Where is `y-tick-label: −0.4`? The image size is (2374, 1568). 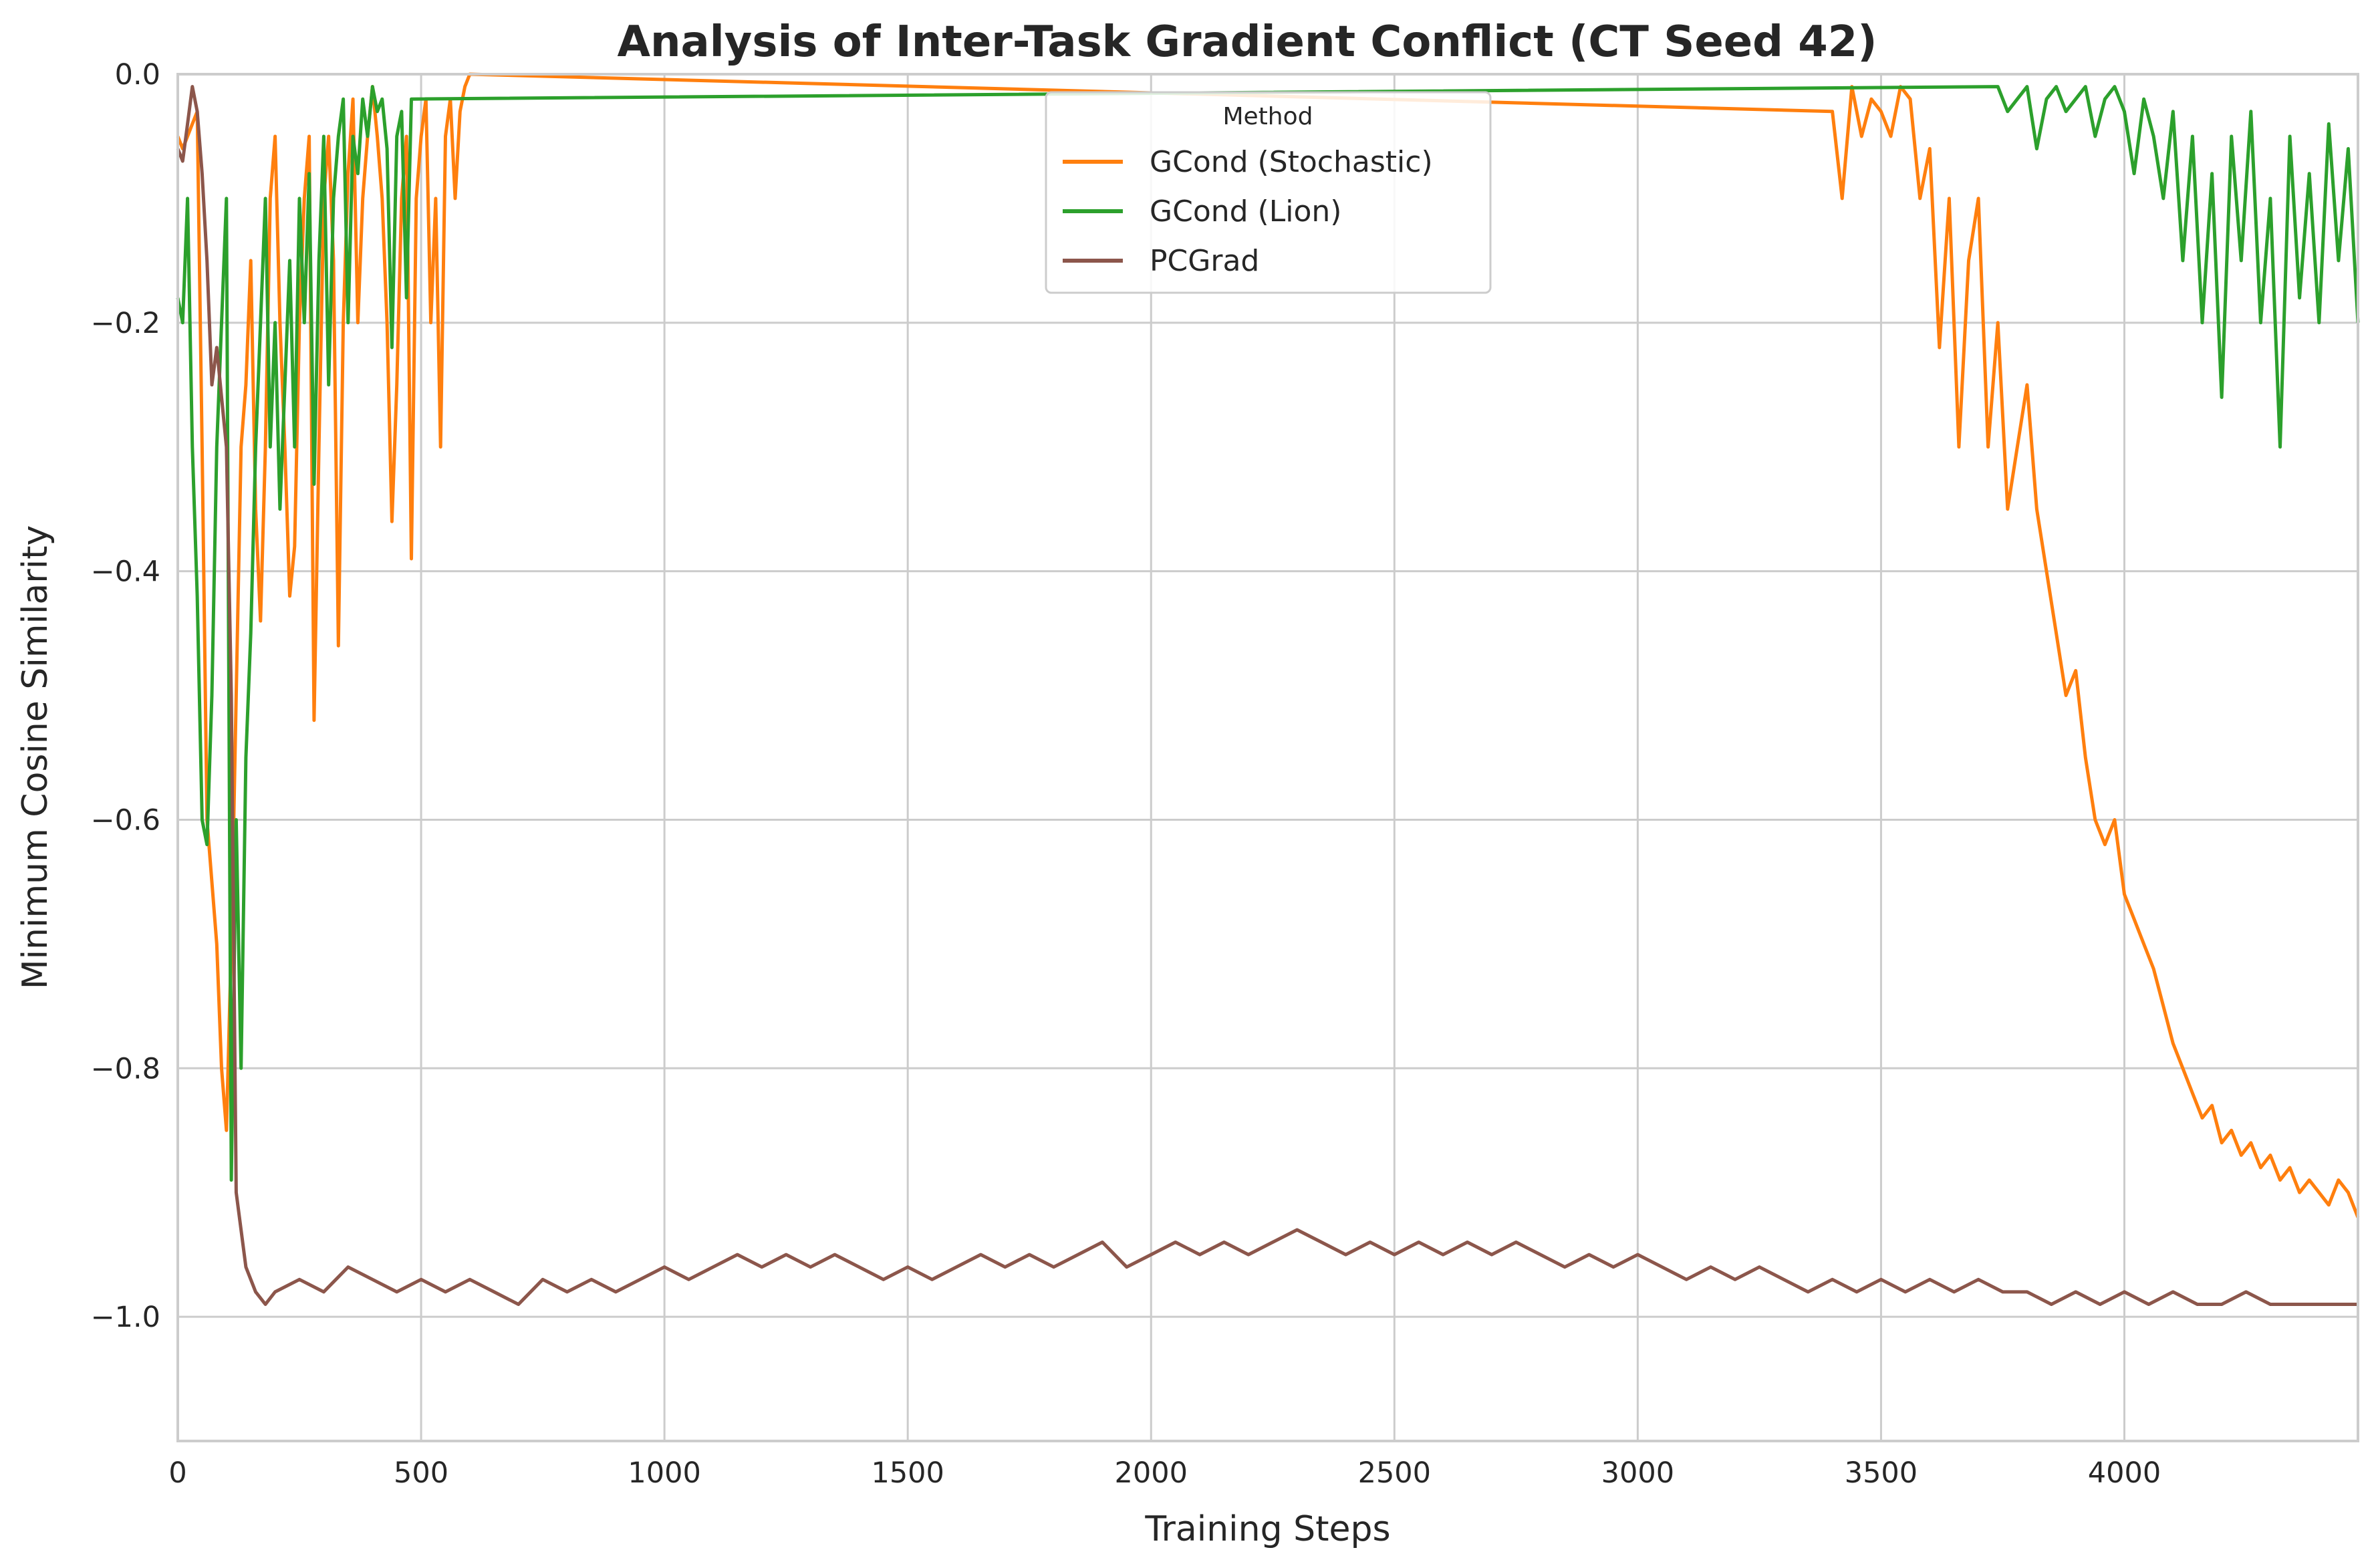 y-tick-label: −0.4 is located at coordinates (126, 572).